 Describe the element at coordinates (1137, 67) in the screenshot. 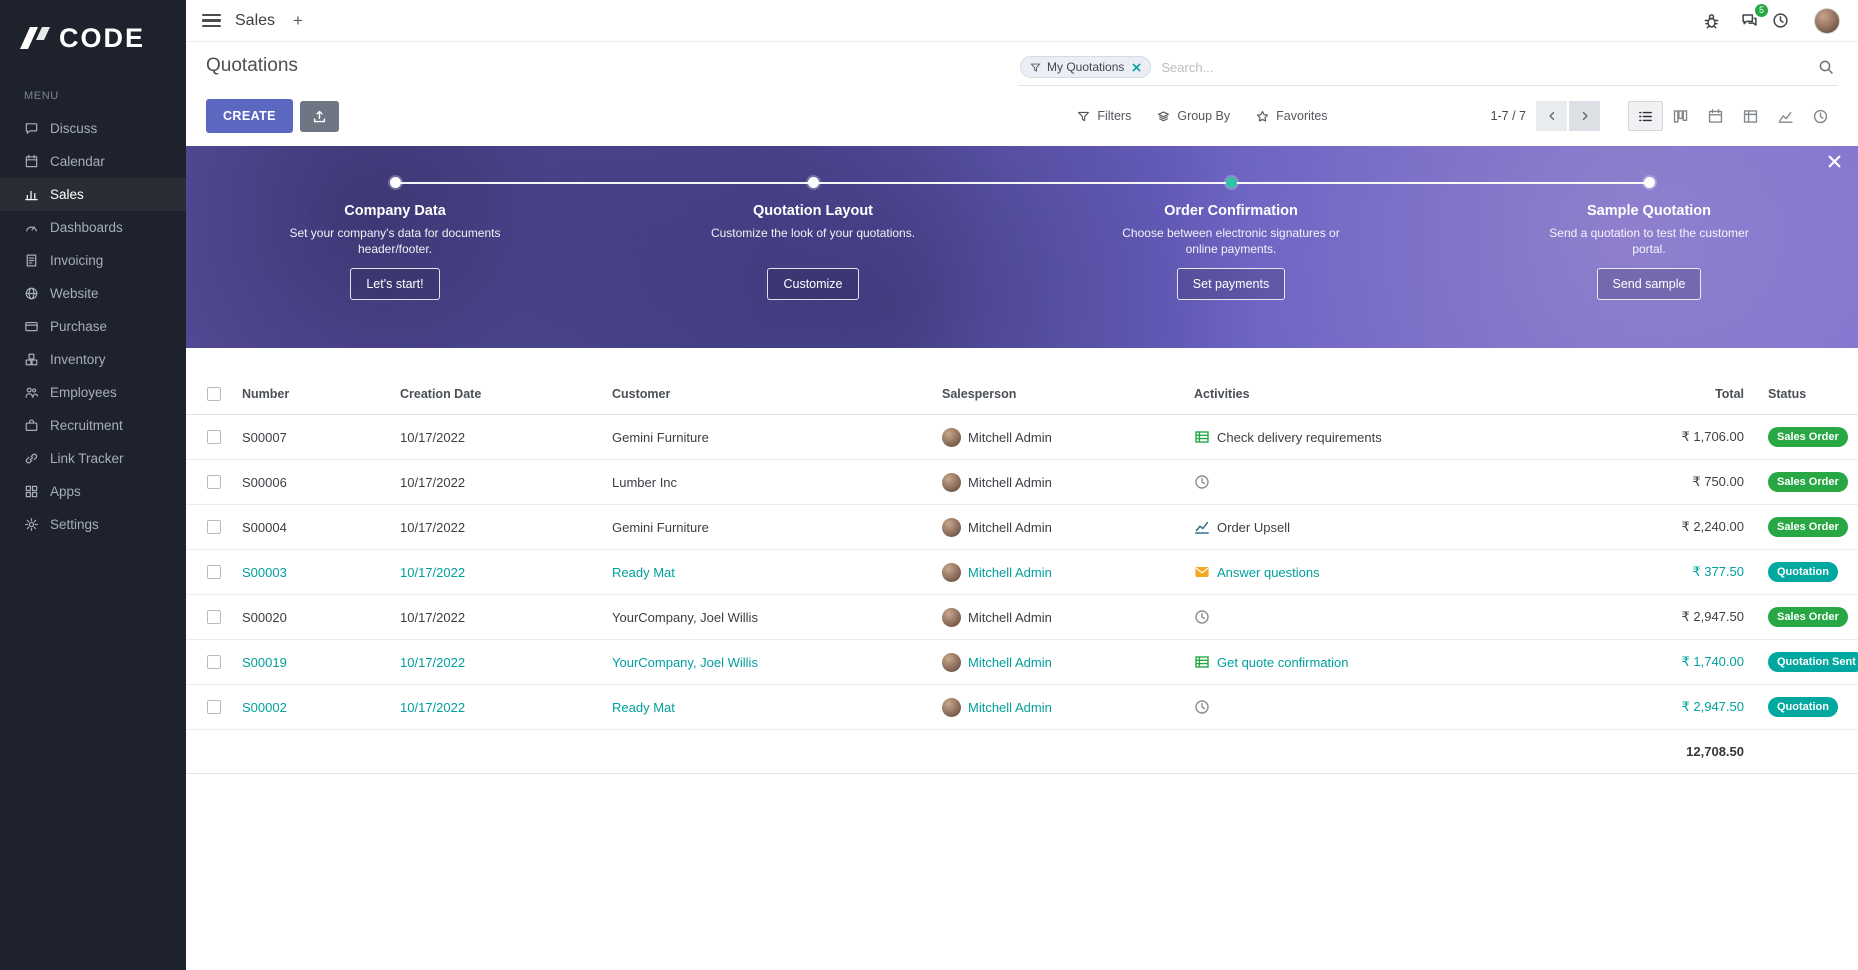

I see `remove-filter-icon` at that location.